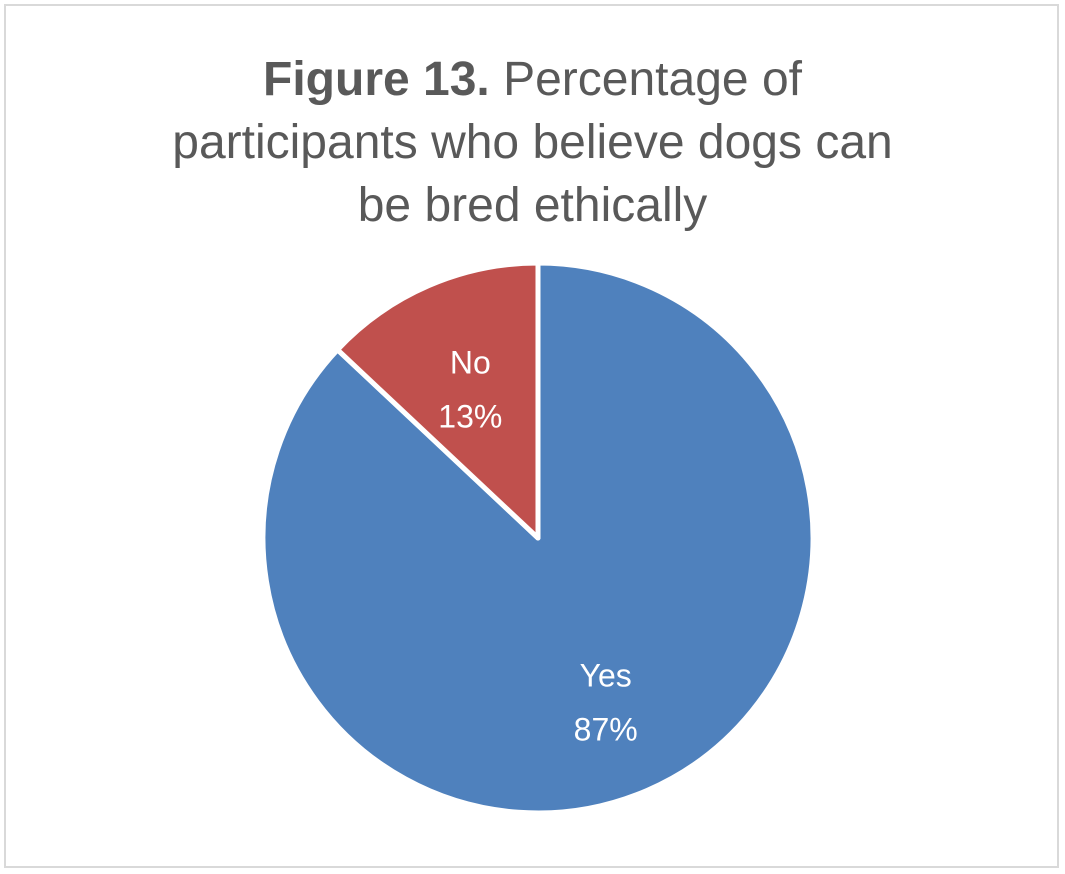  Describe the element at coordinates (532, 205) in the screenshot. I see `title-line-3: be bred ethically` at that location.